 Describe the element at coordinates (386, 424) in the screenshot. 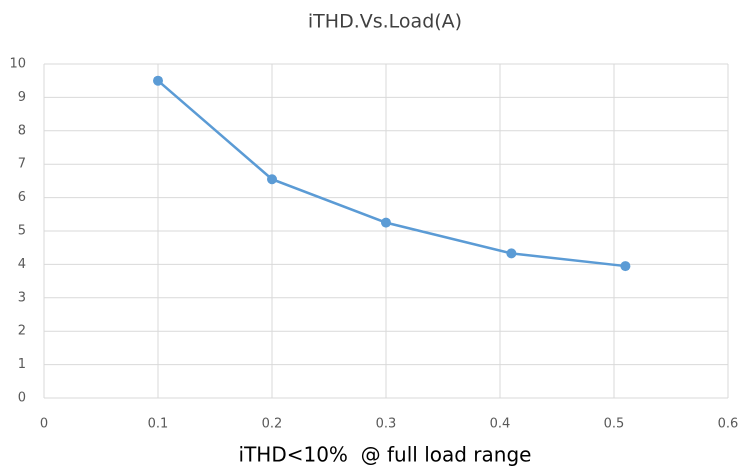

I see `x-tick-label: 0.3` at that location.